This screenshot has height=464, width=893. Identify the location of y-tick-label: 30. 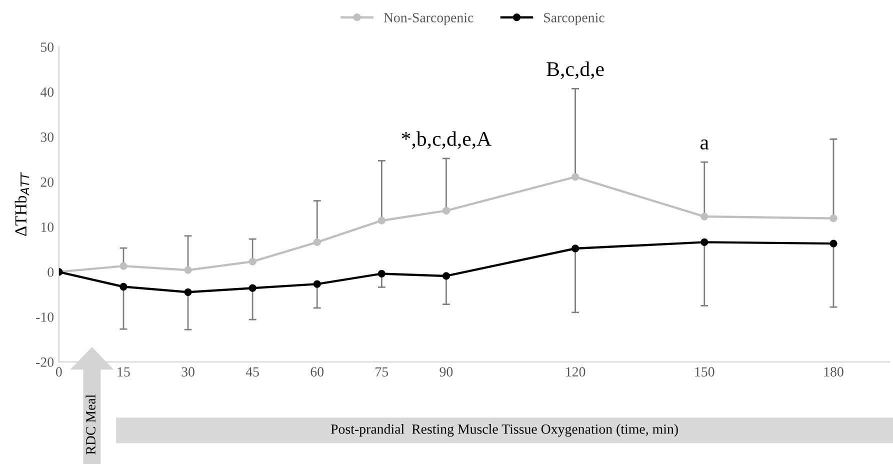
(47, 137).